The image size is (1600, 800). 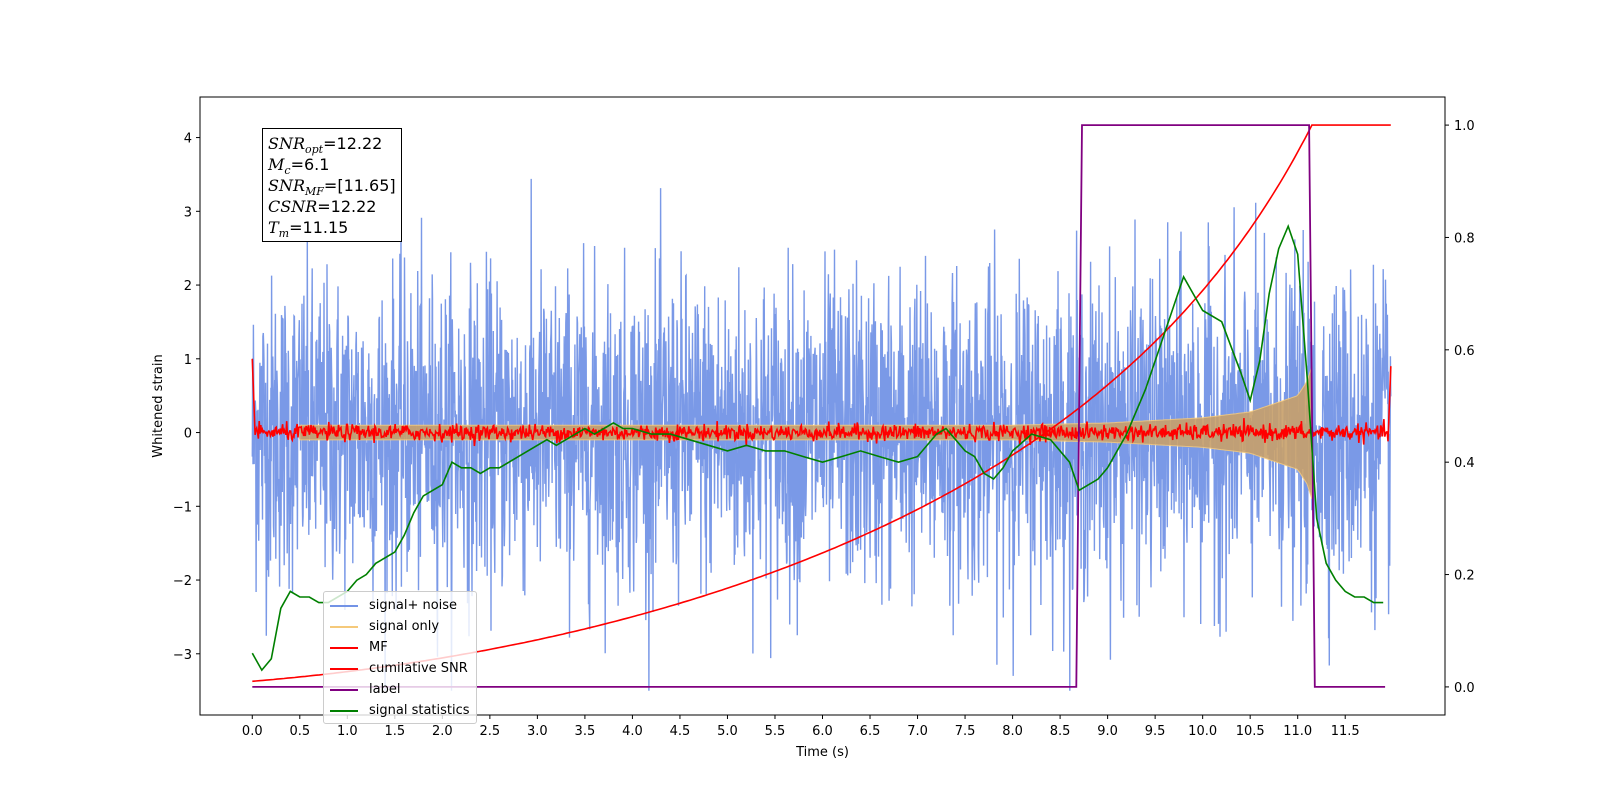 What do you see at coordinates (325, 227) in the screenshot?
I see `tm-value: 11.15` at bounding box center [325, 227].